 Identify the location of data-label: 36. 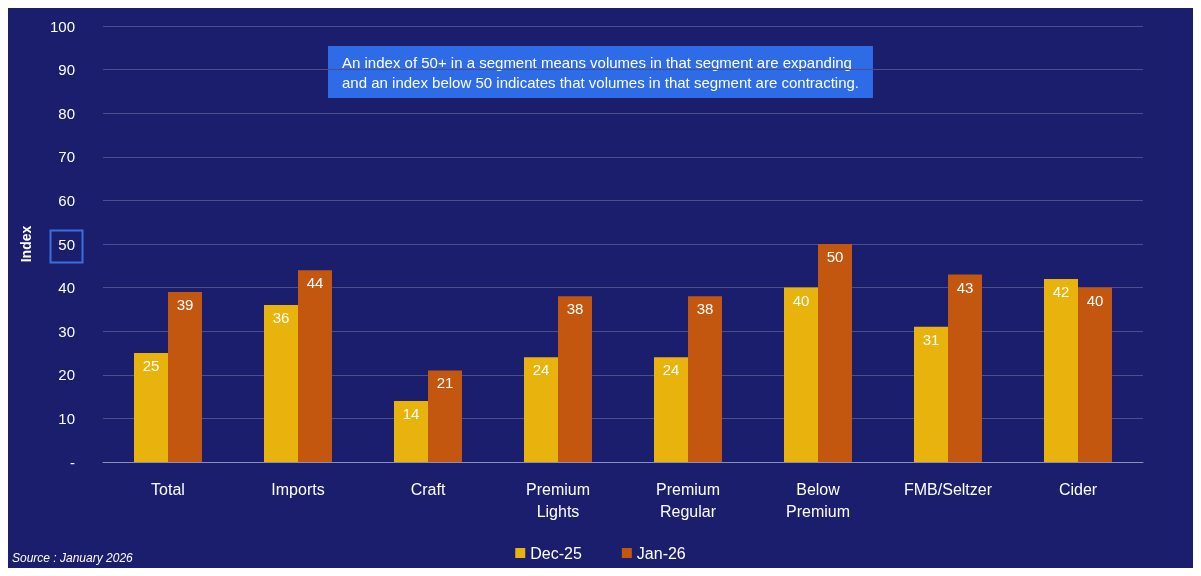
(281, 318).